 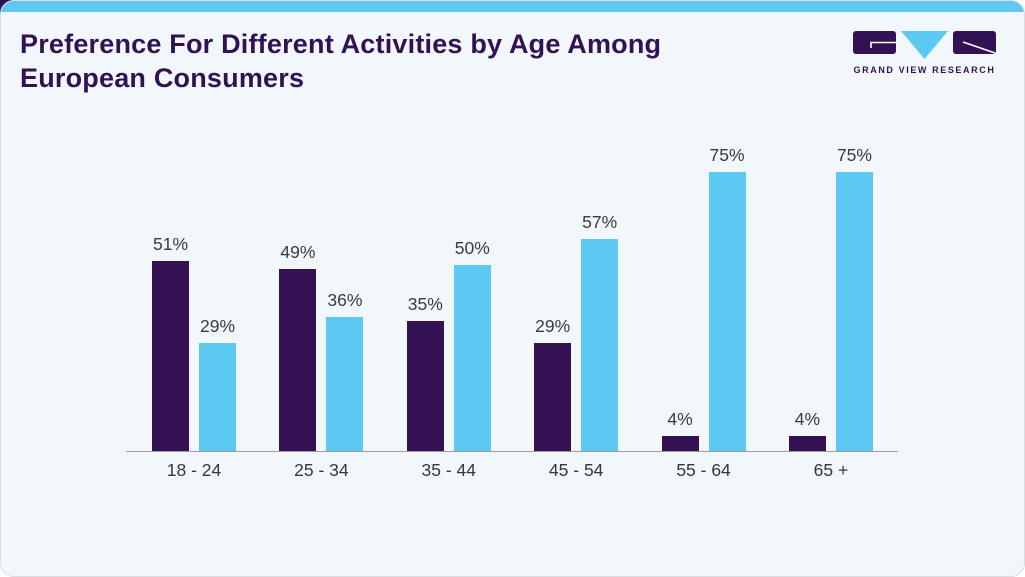 What do you see at coordinates (512, 470) in the screenshot?
I see `category-labels-row: 18 - 24 25 - 34 35 - 44 45 - 54 55 - 64 65 +` at bounding box center [512, 470].